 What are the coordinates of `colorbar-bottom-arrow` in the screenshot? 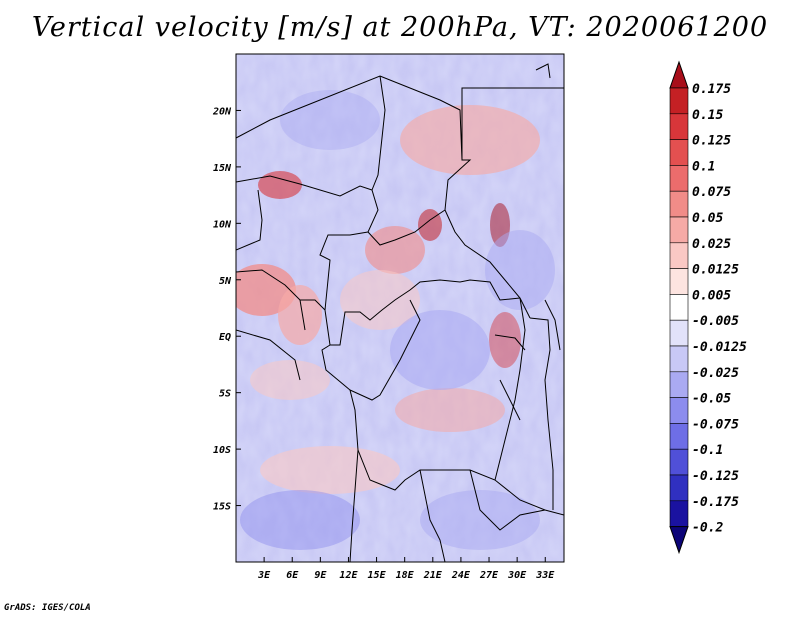 It's located at (679, 540).